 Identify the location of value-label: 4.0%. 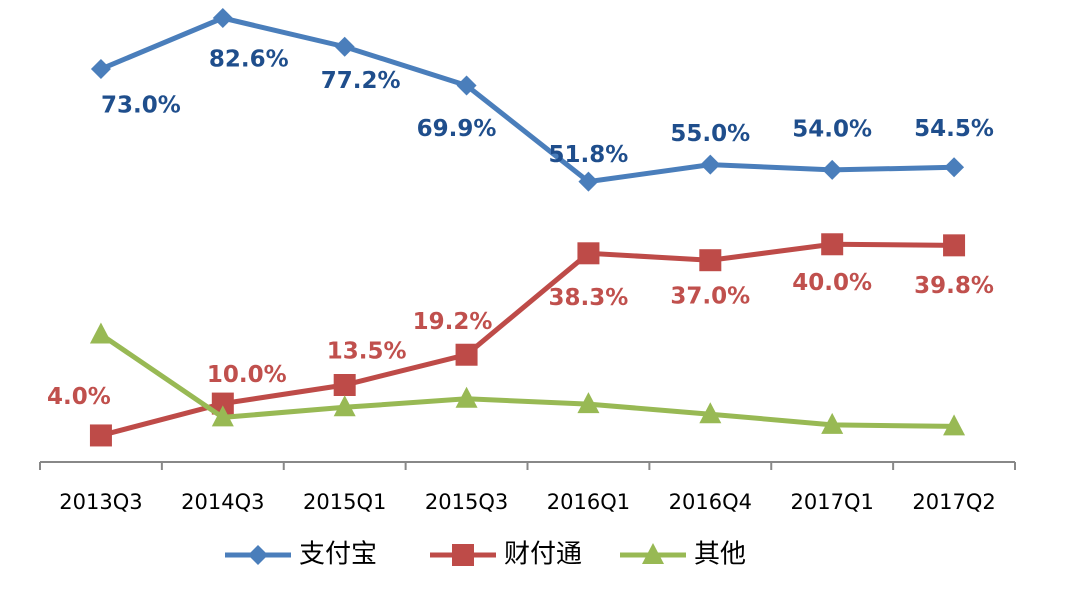
(79, 397).